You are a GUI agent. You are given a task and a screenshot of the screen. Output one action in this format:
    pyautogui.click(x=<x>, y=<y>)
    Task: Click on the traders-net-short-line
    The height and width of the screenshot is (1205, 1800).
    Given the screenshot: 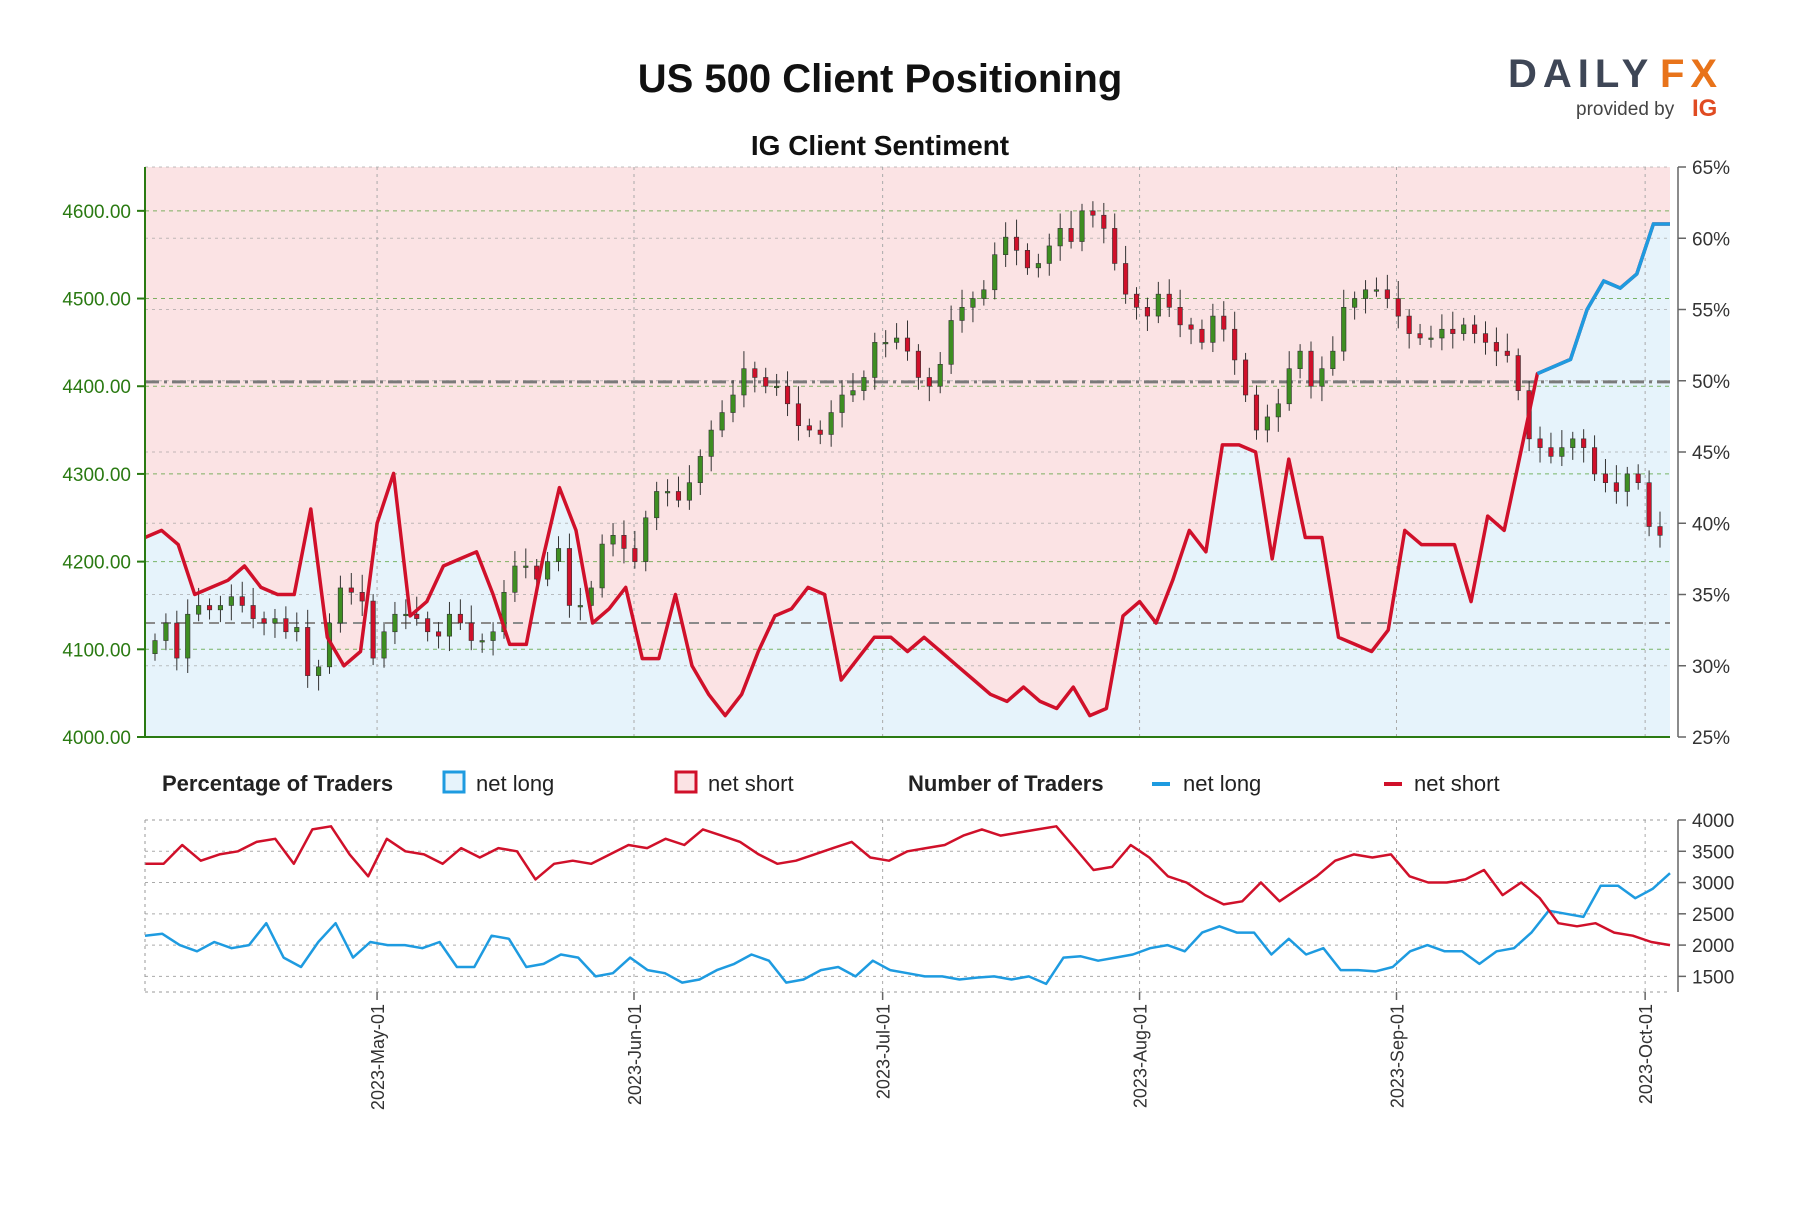 What is the action you would take?
    pyautogui.click(x=908, y=886)
    